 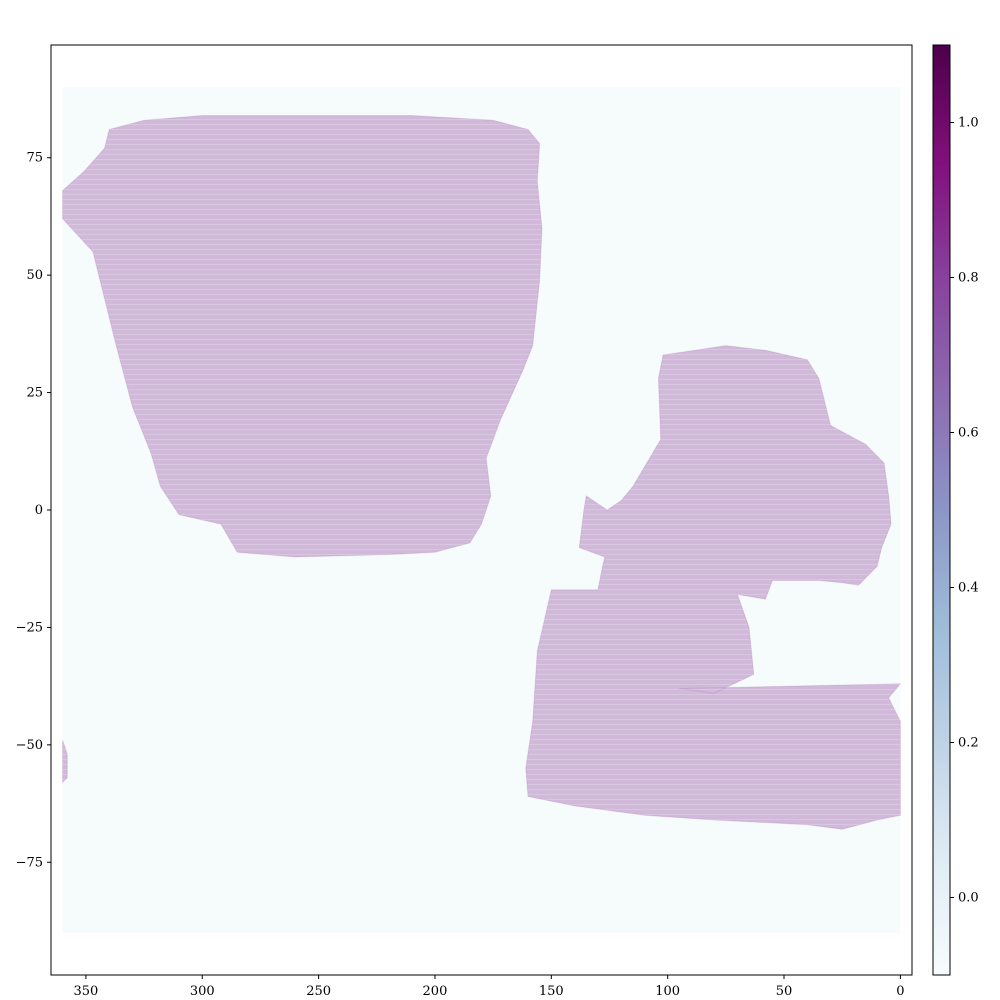 I want to click on colorbar-tick-label: 1.0, so click(x=968, y=123).